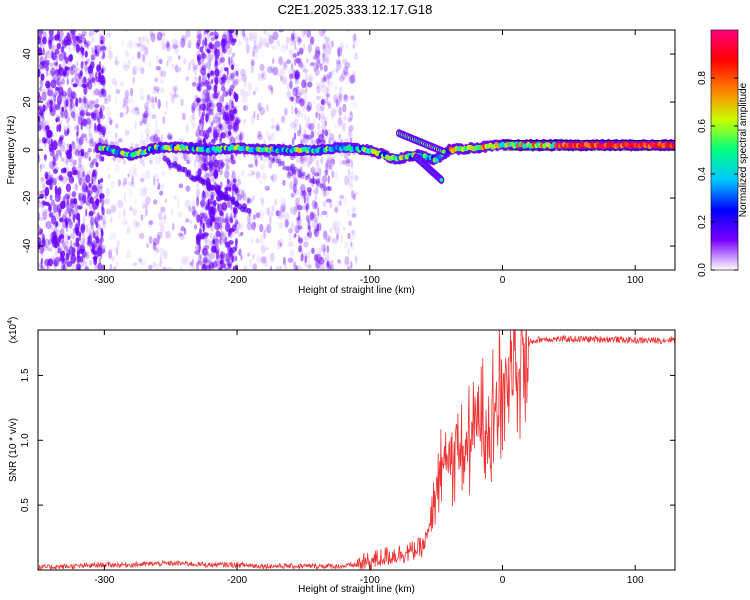  What do you see at coordinates (104, 580) in the screenshot?
I see `x-tick-label: -300` at bounding box center [104, 580].